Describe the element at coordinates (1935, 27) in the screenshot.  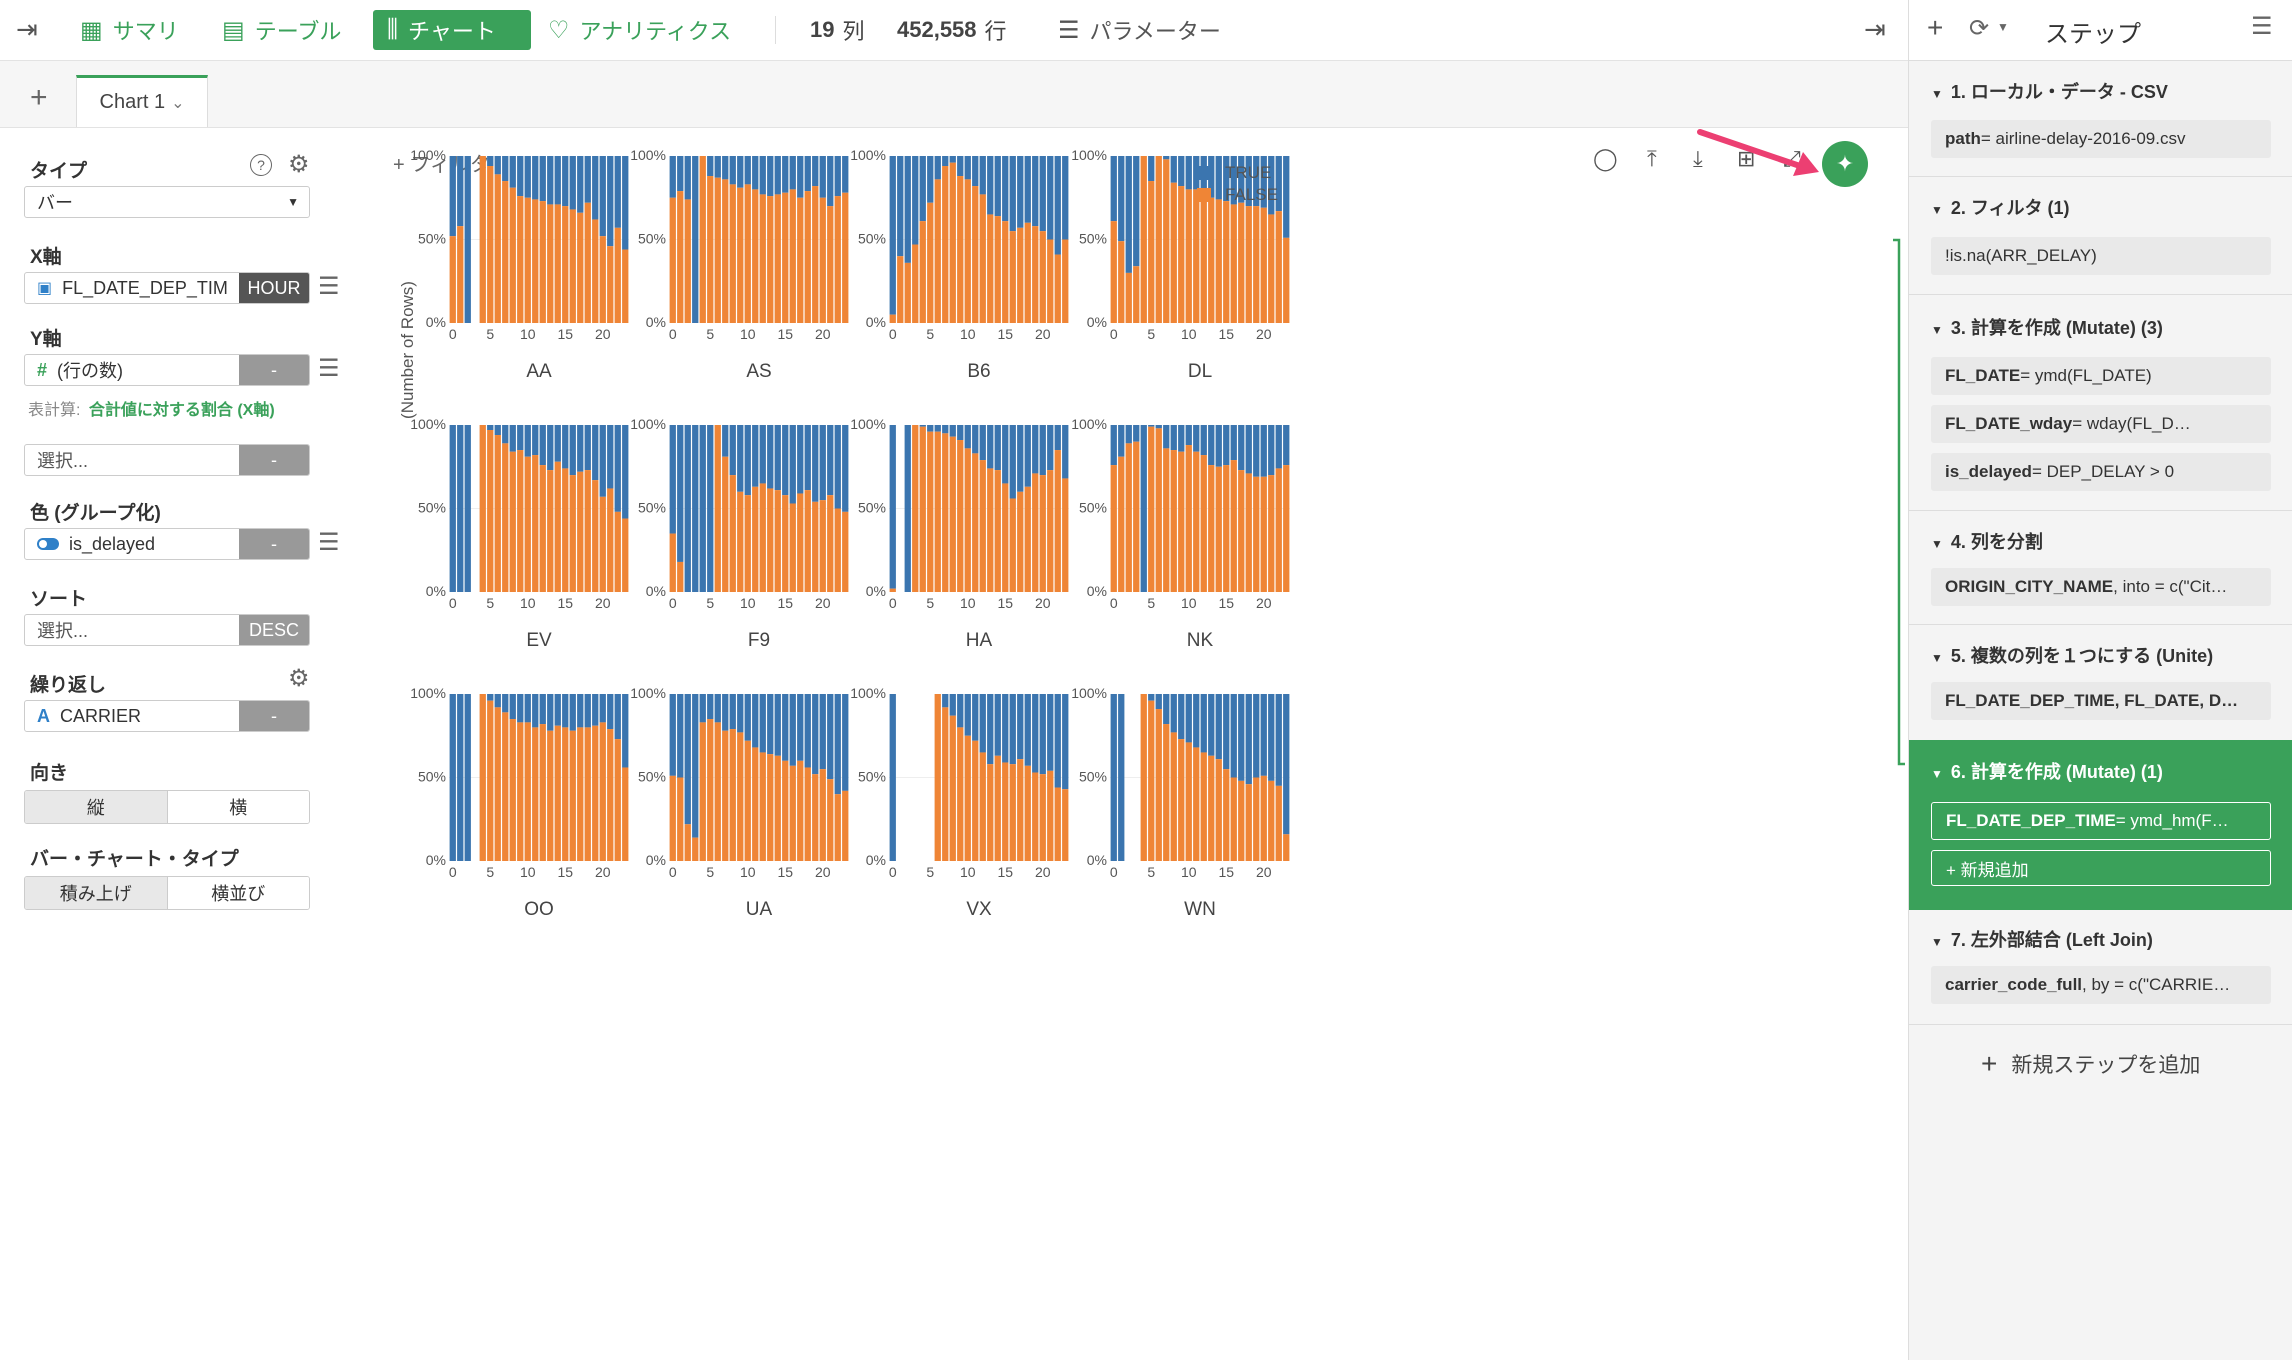
I see `add-step-icon: +` at that location.